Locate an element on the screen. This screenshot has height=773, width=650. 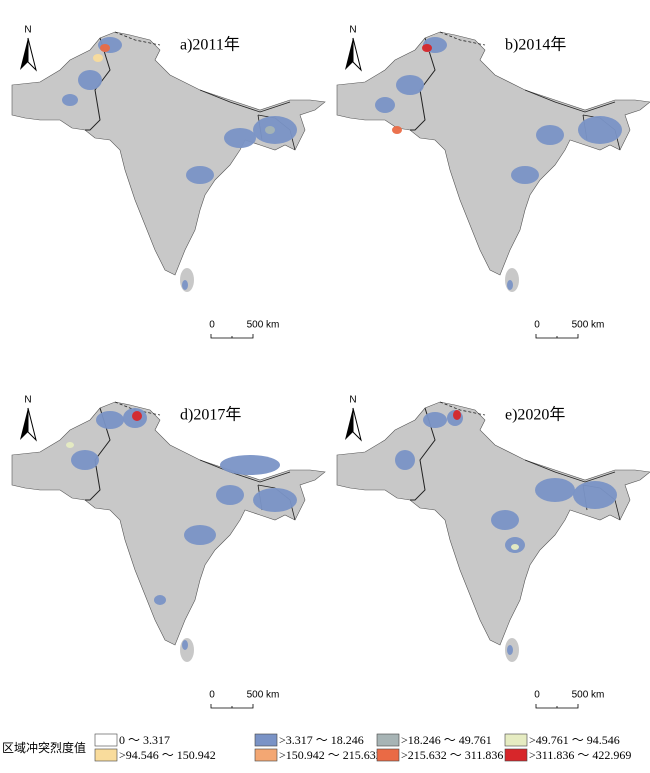
legend-label: >94.546 ～ 150.942 is located at coordinates (167, 755).